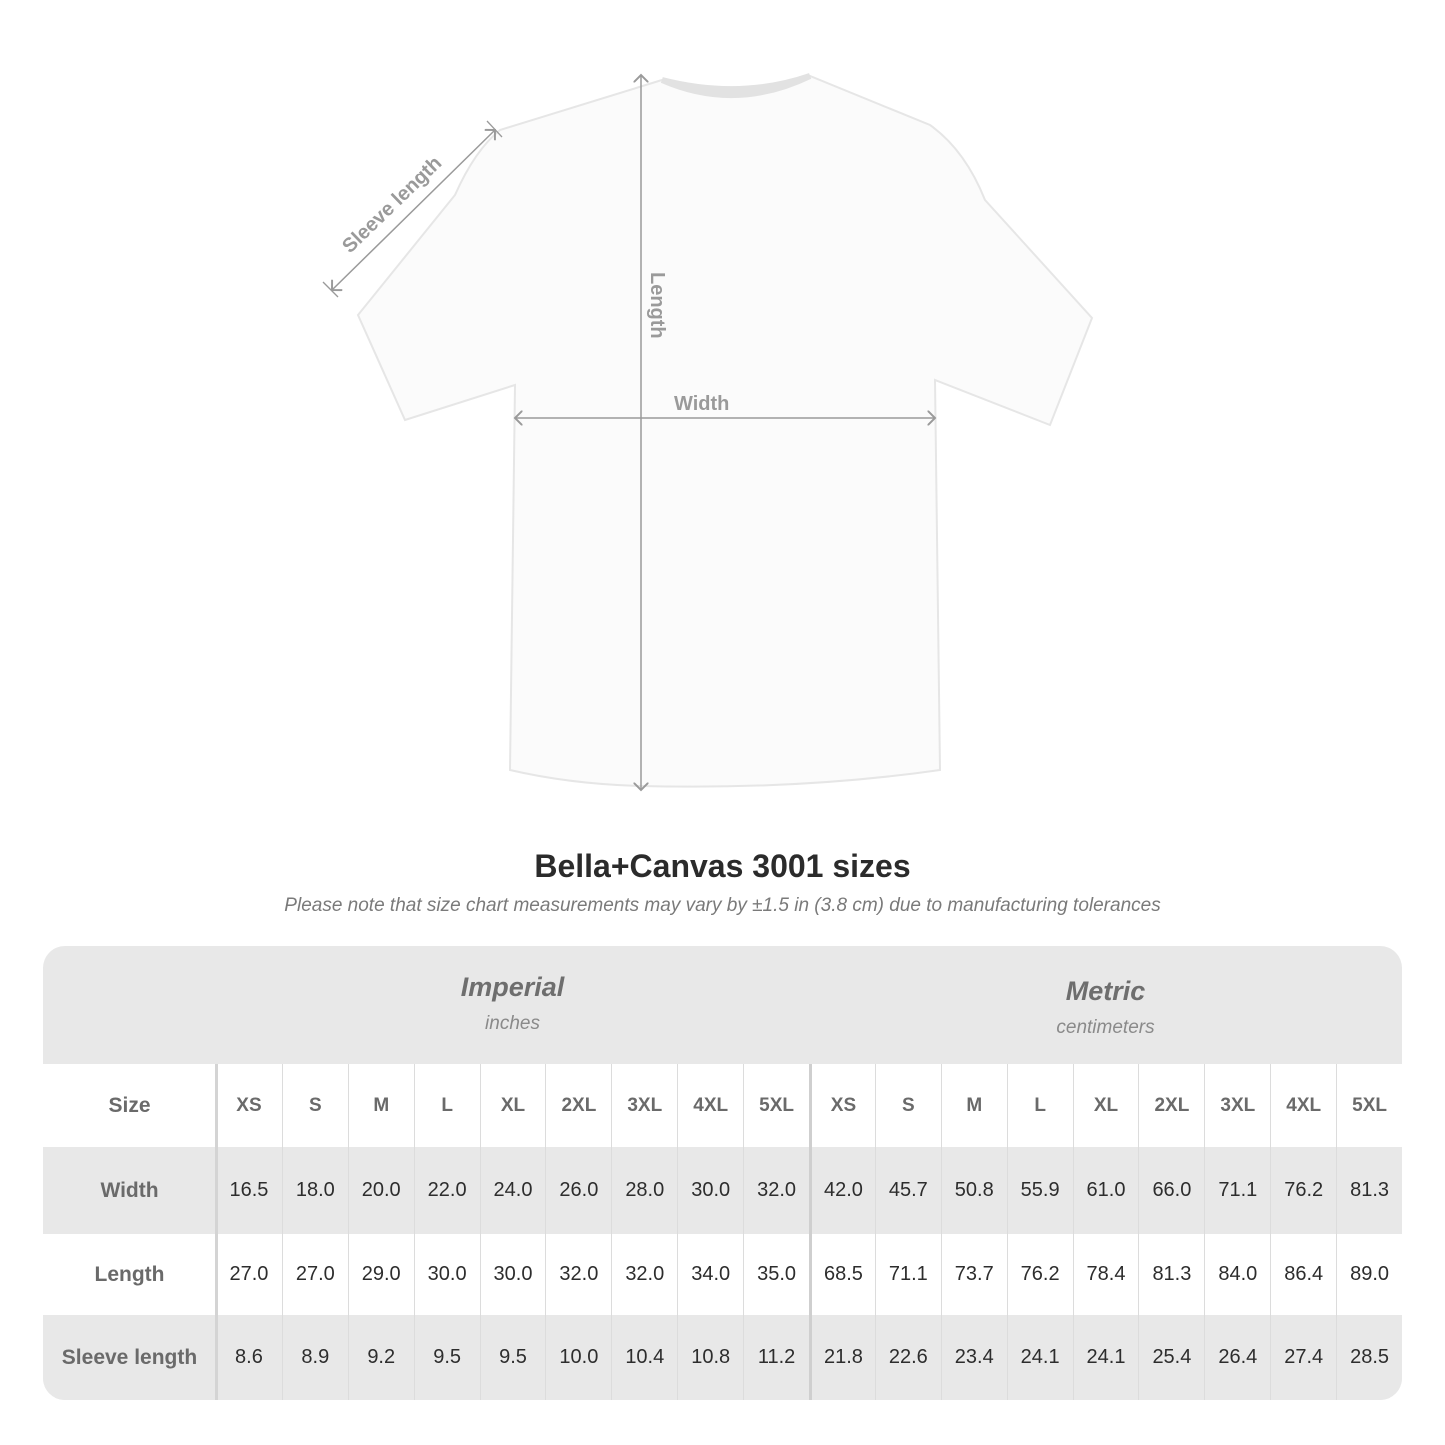 The height and width of the screenshot is (1445, 1445). What do you see at coordinates (722, 866) in the screenshot?
I see `size-chart-title: Bella+Canvas 3001 sizes` at bounding box center [722, 866].